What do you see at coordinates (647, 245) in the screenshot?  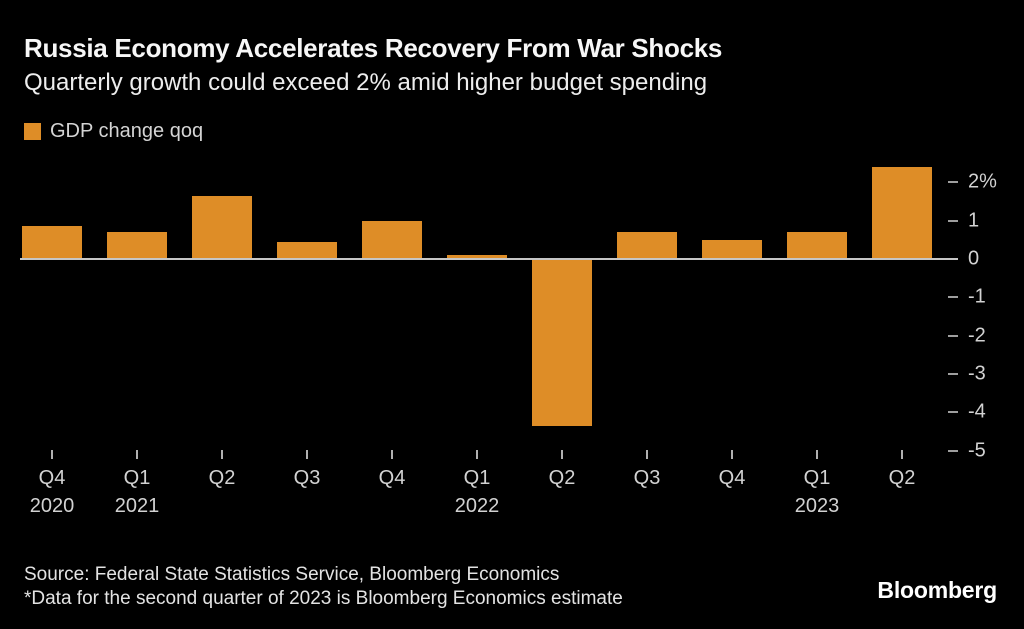 I see `bar-q3-2022` at bounding box center [647, 245].